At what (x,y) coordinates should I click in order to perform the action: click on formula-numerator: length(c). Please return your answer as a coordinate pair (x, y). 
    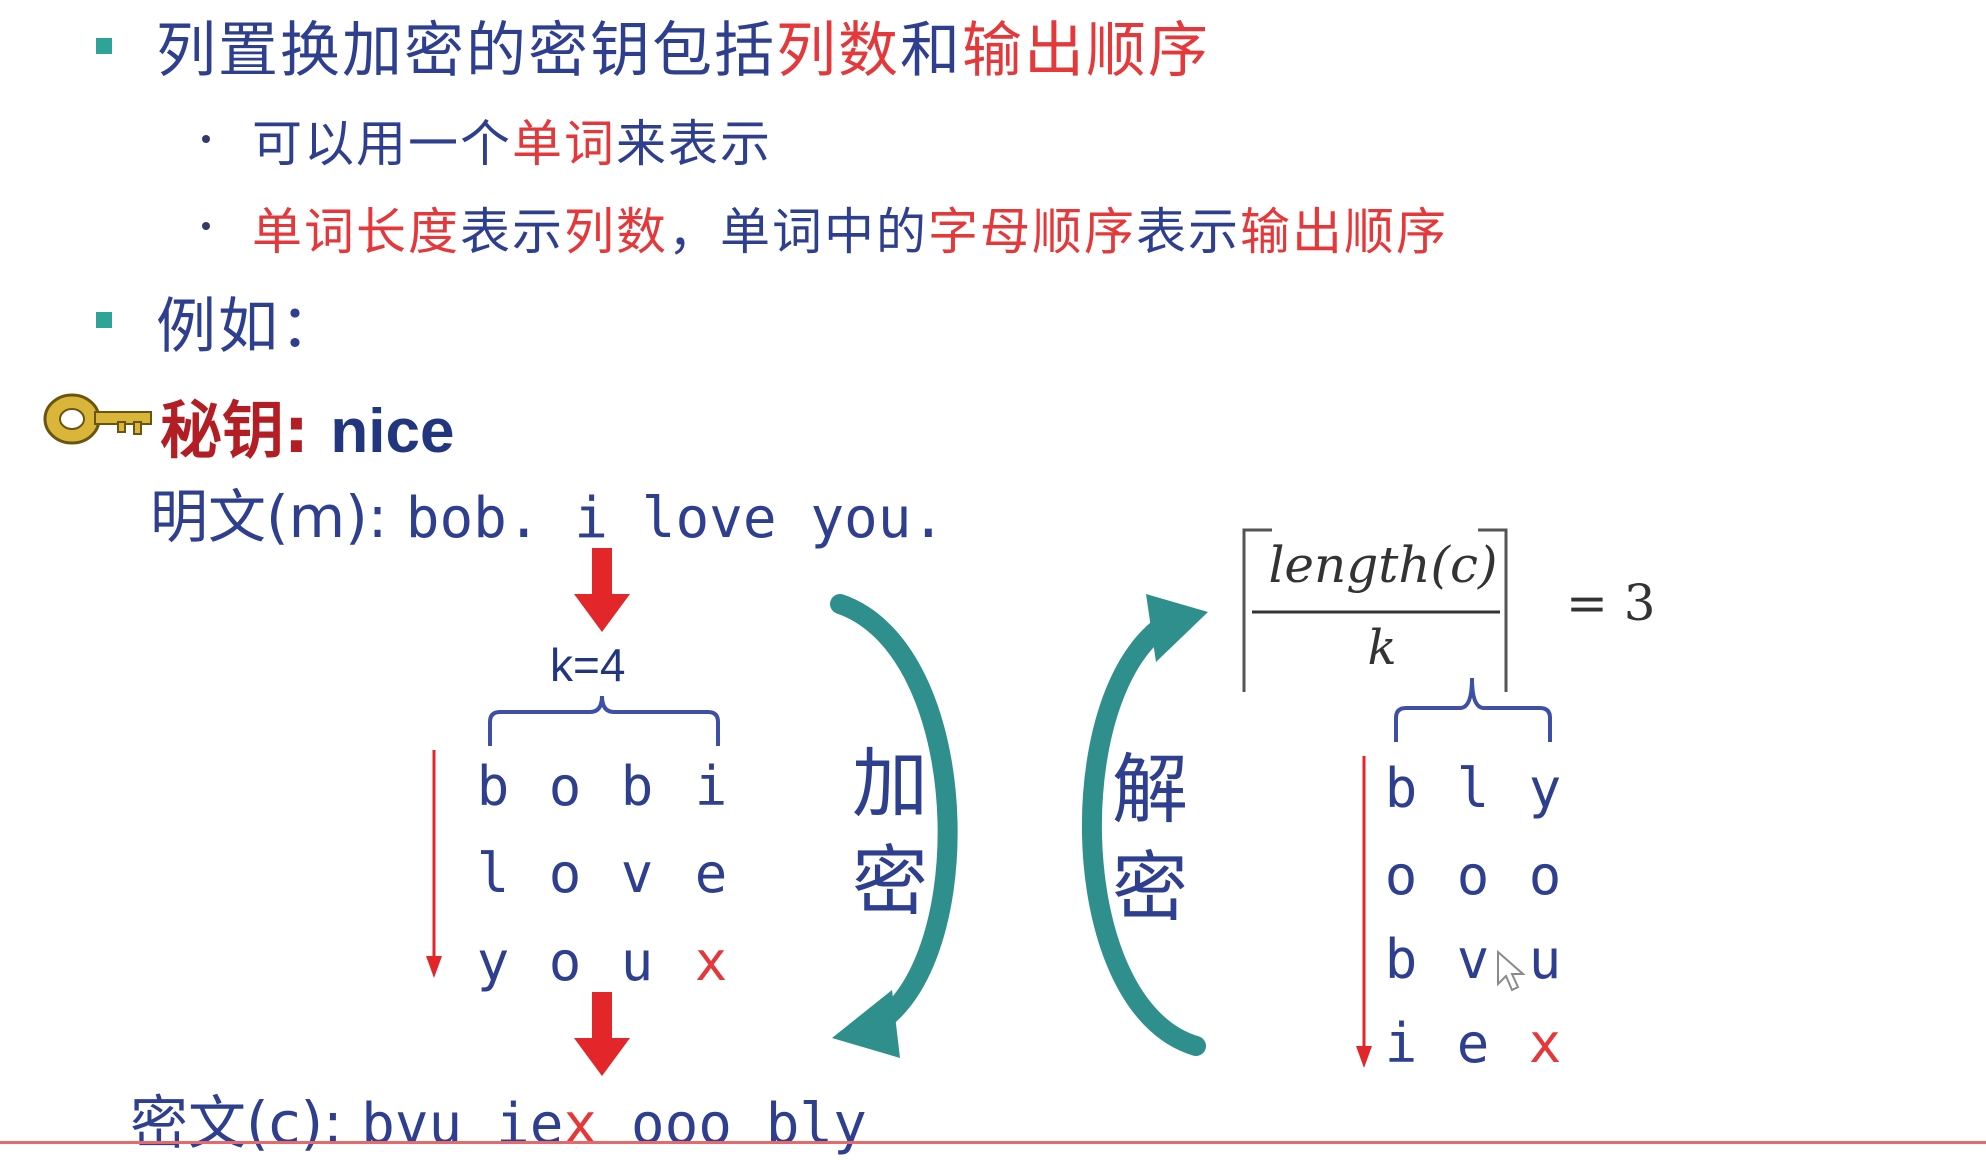
    Looking at the image, I should click on (1383, 565).